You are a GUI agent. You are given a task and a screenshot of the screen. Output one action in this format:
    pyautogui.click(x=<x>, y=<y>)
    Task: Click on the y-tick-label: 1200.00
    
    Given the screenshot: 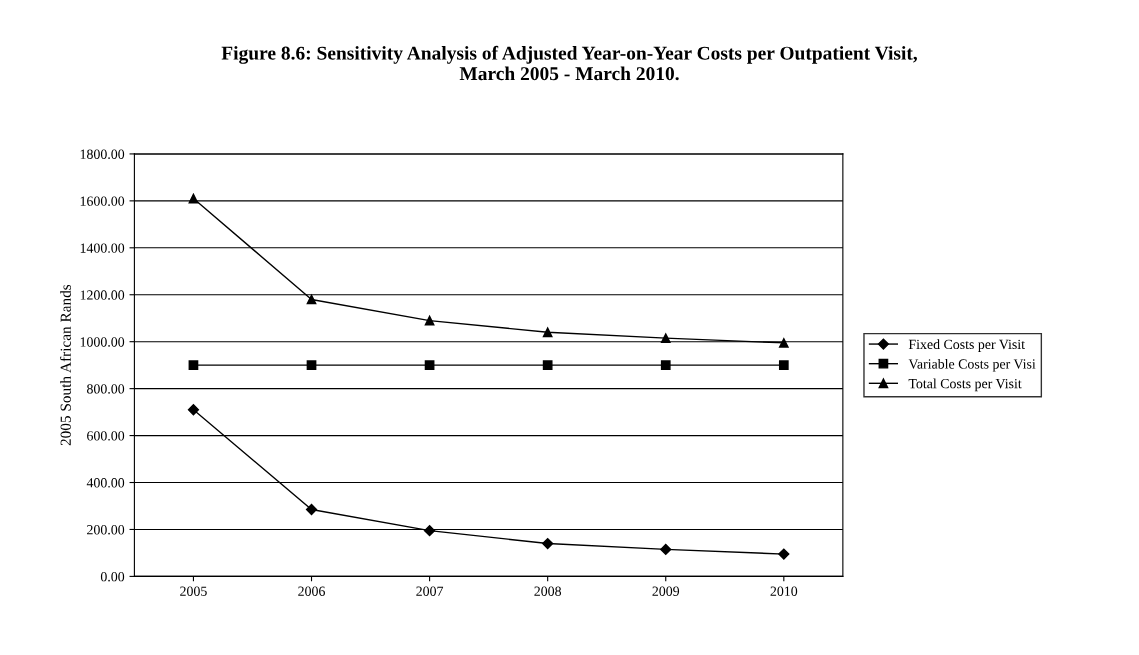 What is the action you would take?
    pyautogui.click(x=102, y=295)
    